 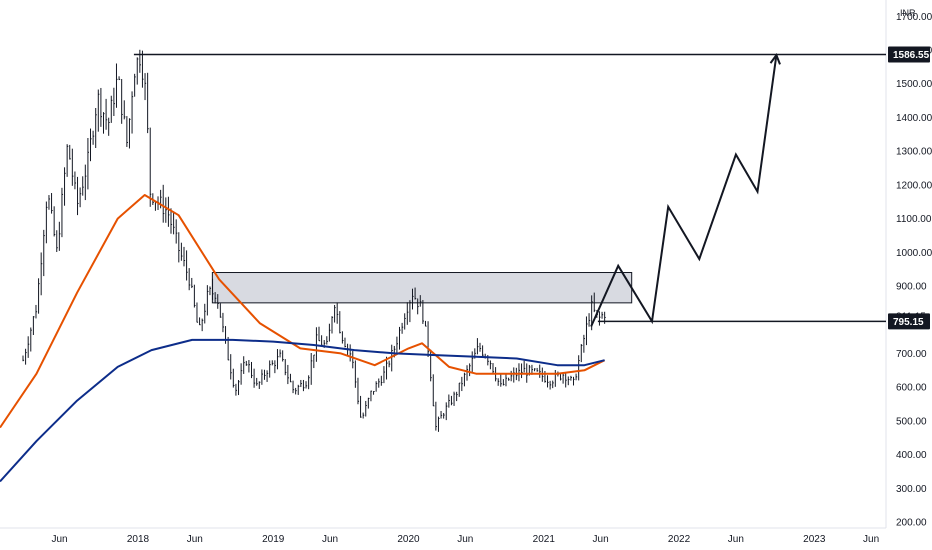 I want to click on y-tick-label: 600.00, so click(x=911, y=388).